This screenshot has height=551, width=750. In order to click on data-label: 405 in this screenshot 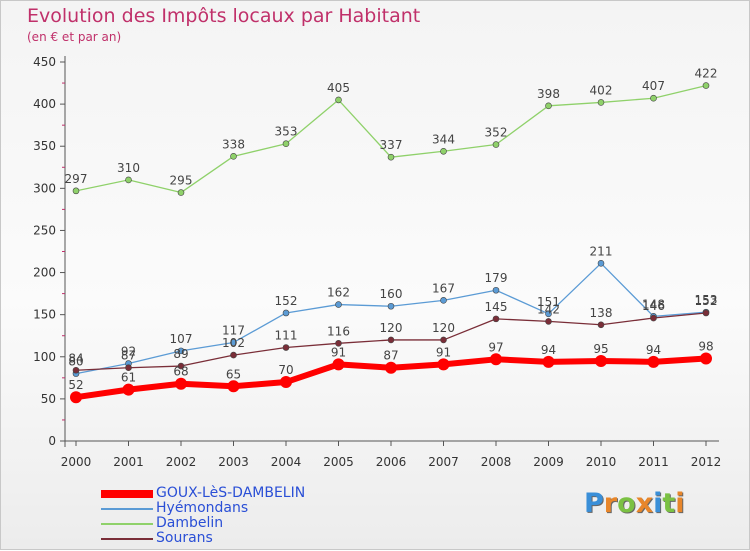, I will do `click(338, 88)`.